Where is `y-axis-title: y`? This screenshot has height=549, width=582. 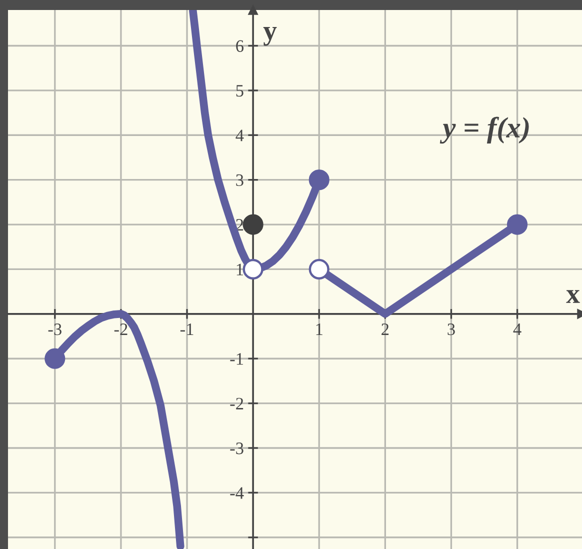 y-axis-title: y is located at coordinates (270, 36).